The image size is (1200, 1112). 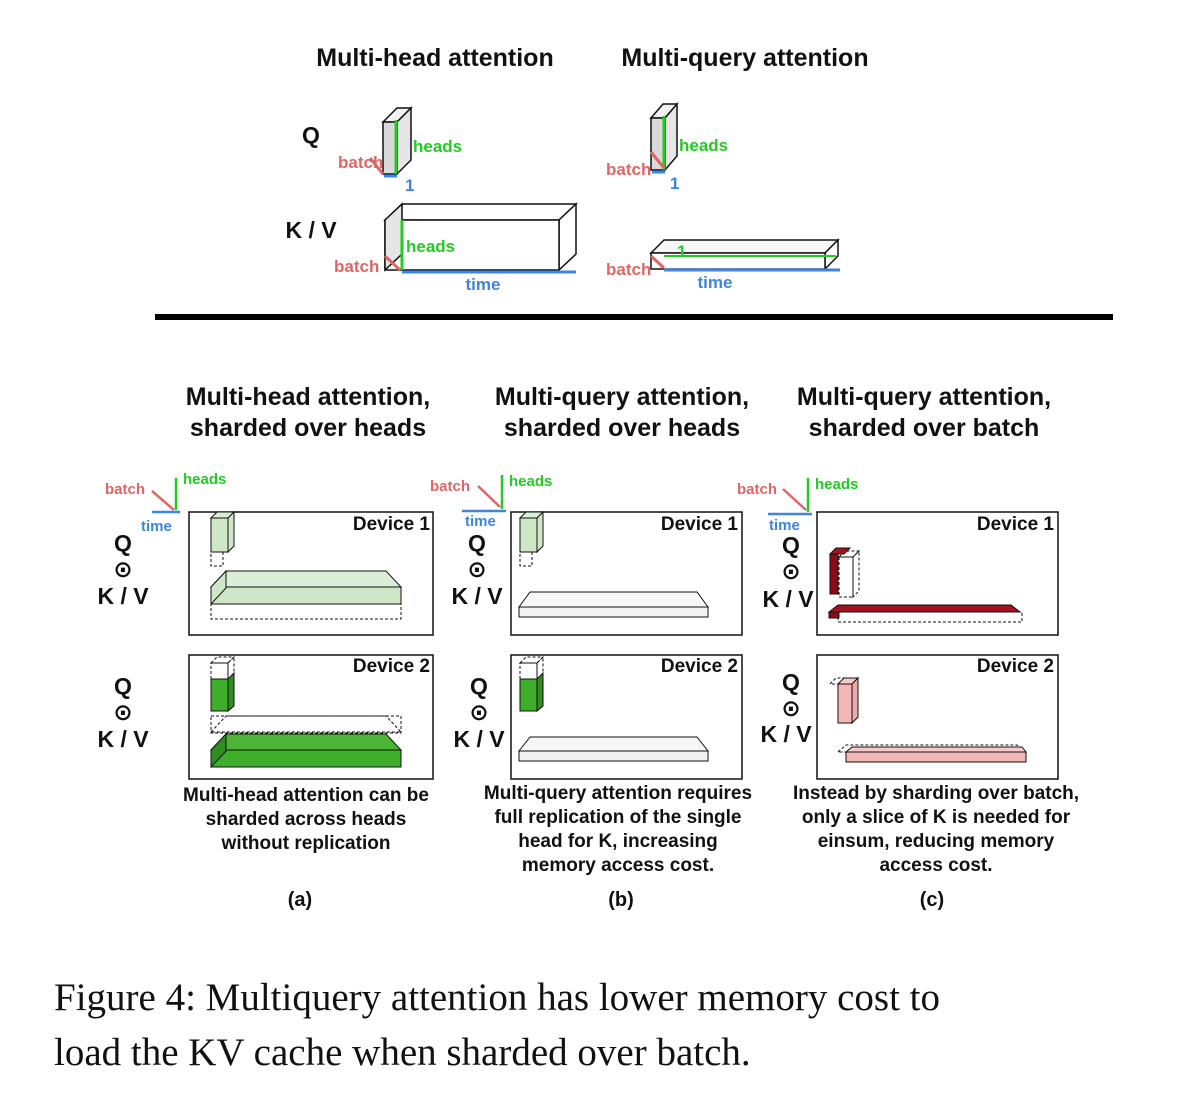 I want to click on panel-b-d2-q-tensor, so click(x=531, y=684).